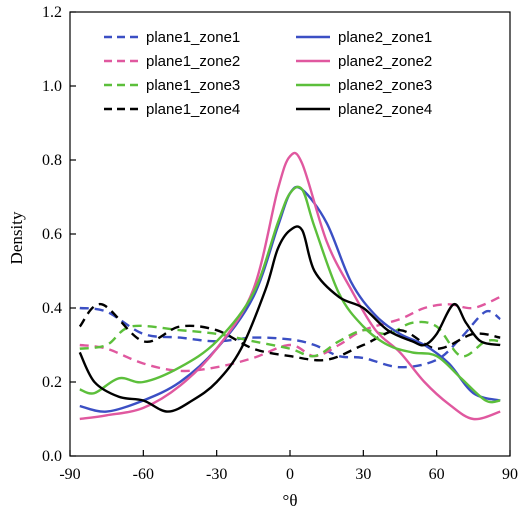  Describe the element at coordinates (16, 237) in the screenshot. I see `y-axis-title: Density` at that location.